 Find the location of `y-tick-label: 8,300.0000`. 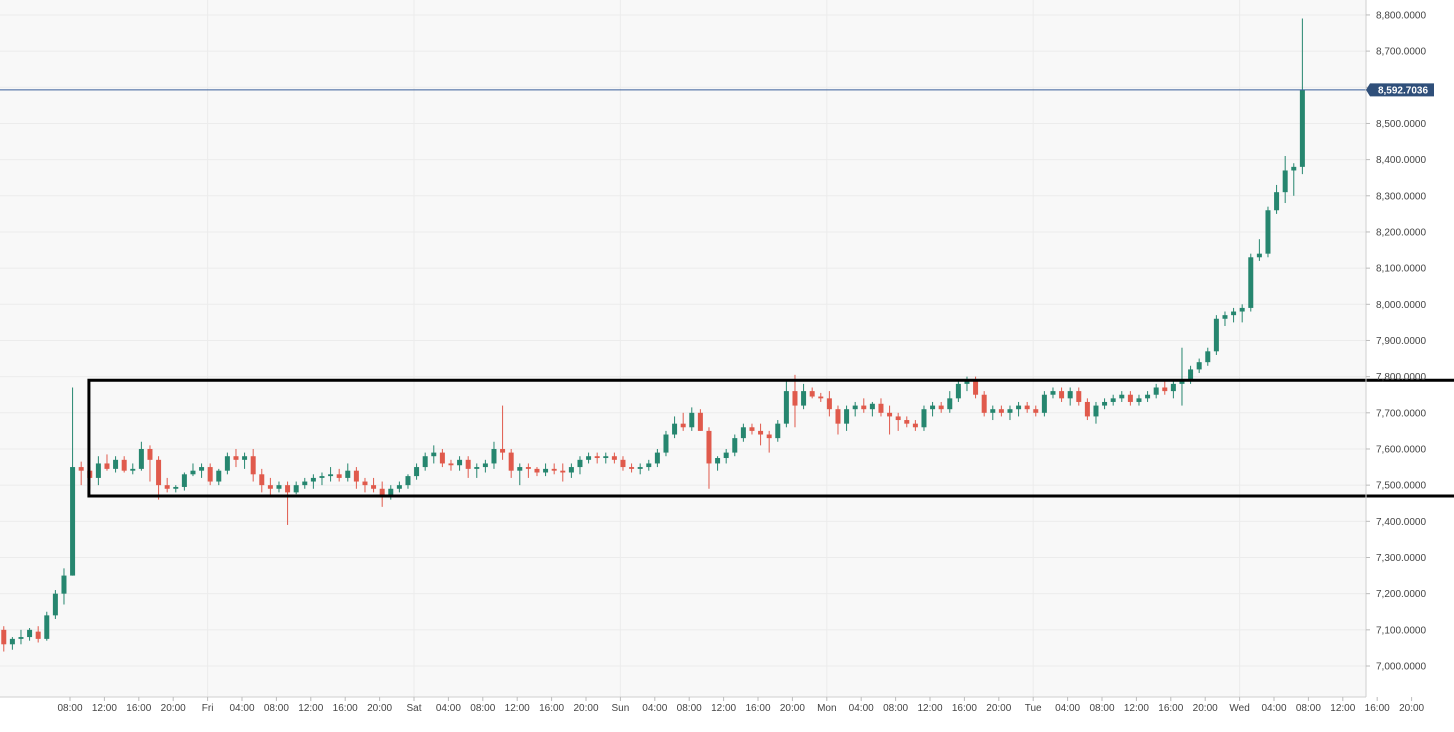

y-tick-label: 8,300.0000 is located at coordinates (1401, 196).